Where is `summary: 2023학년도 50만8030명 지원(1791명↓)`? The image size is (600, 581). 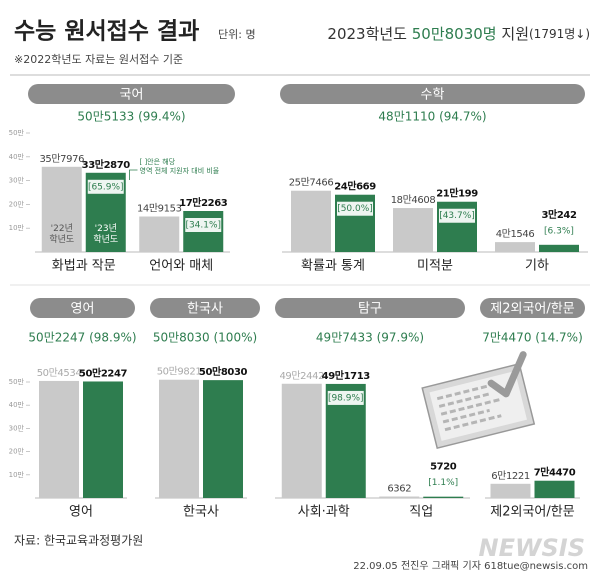 summary: 2023학년도 50만8030명 지원(1791명↓) is located at coordinates (458, 34).